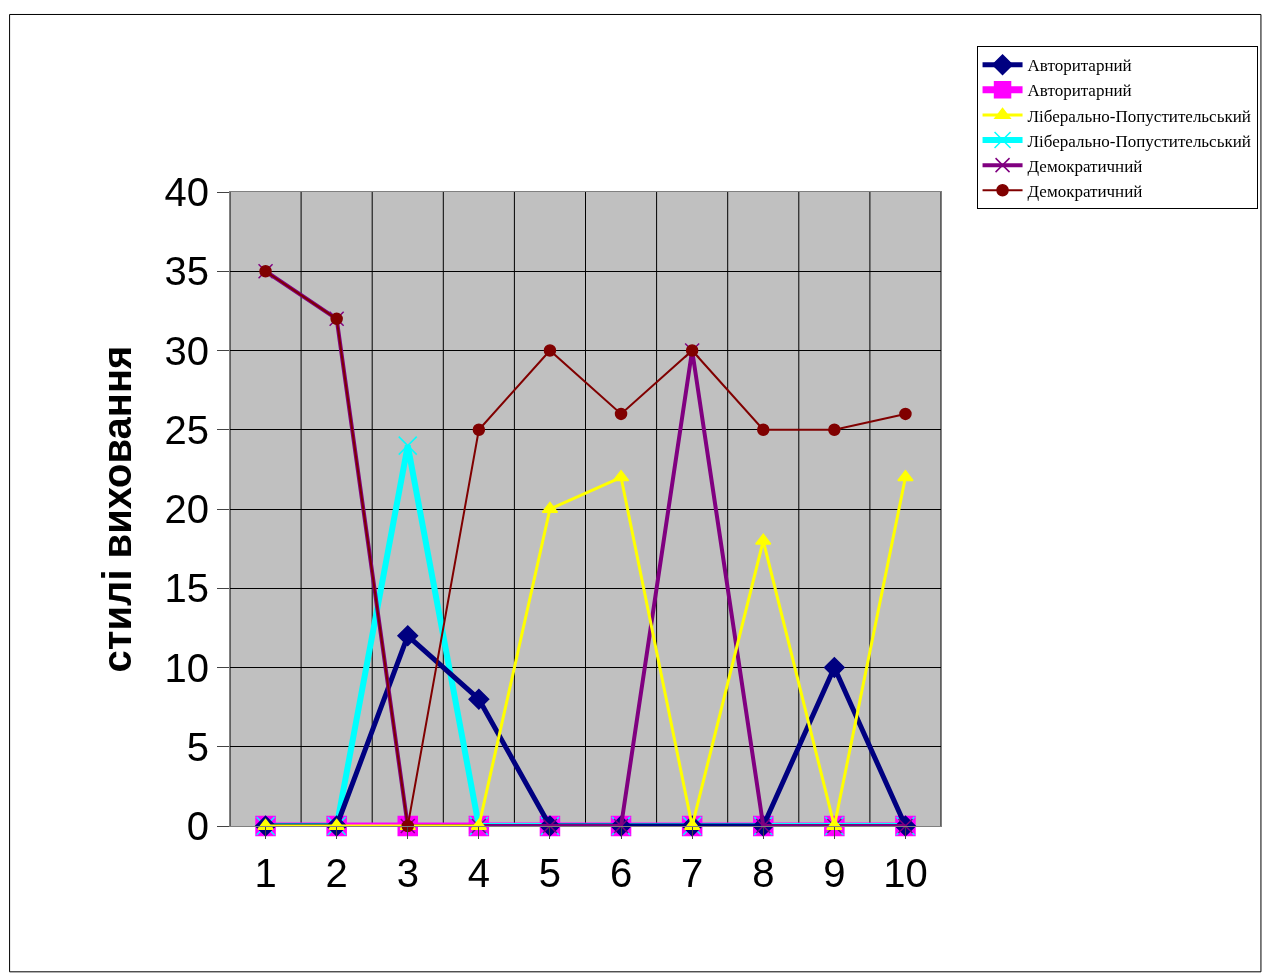  What do you see at coordinates (265, 873) in the screenshot?
I see `x-tick-label: 1` at bounding box center [265, 873].